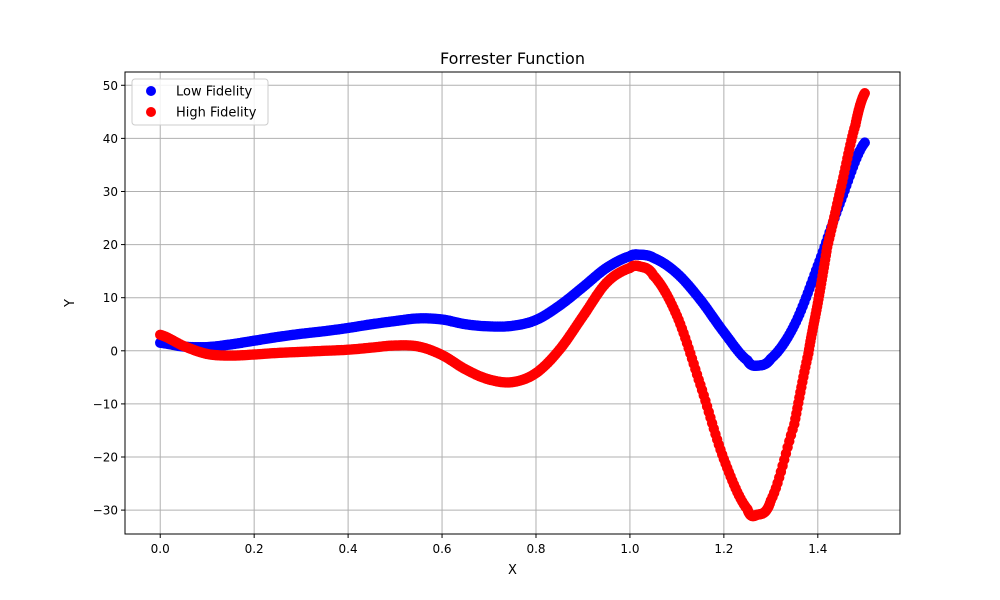 Image resolution: width=1000 pixels, height=600 pixels. Describe the element at coordinates (535, 549) in the screenshot. I see `x-tick-label: 0.8` at that location.